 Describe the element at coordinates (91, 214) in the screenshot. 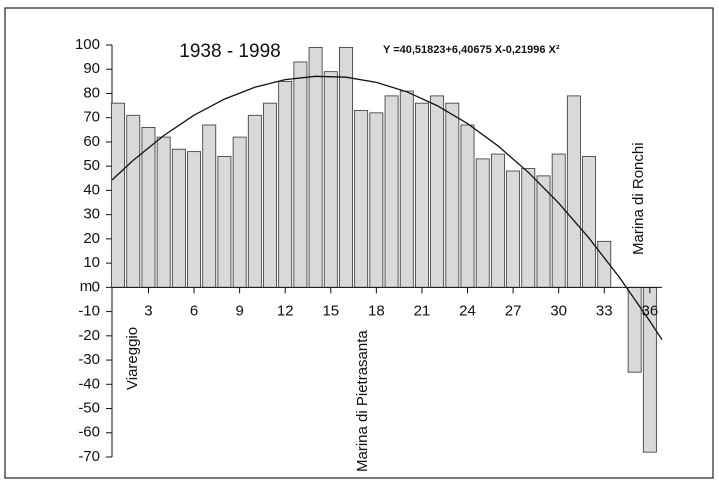

I see `y-tick-label: 30` at that location.